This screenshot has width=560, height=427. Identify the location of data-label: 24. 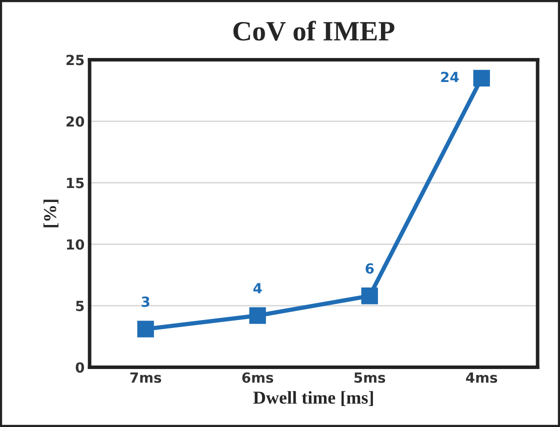
(450, 77).